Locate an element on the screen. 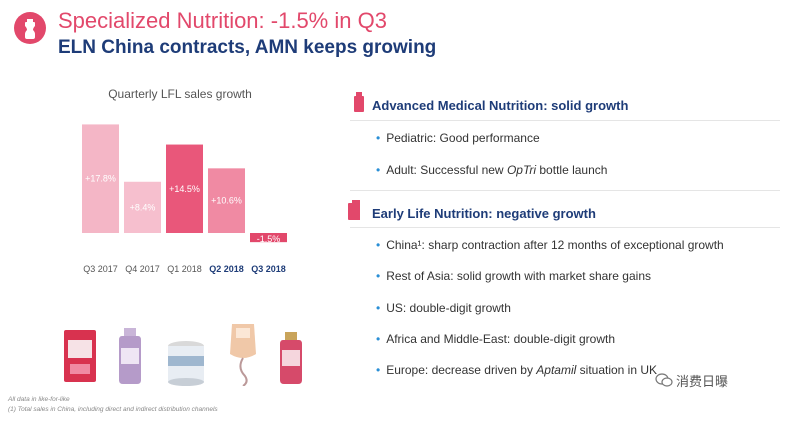  product-images is located at coordinates (183, 352).